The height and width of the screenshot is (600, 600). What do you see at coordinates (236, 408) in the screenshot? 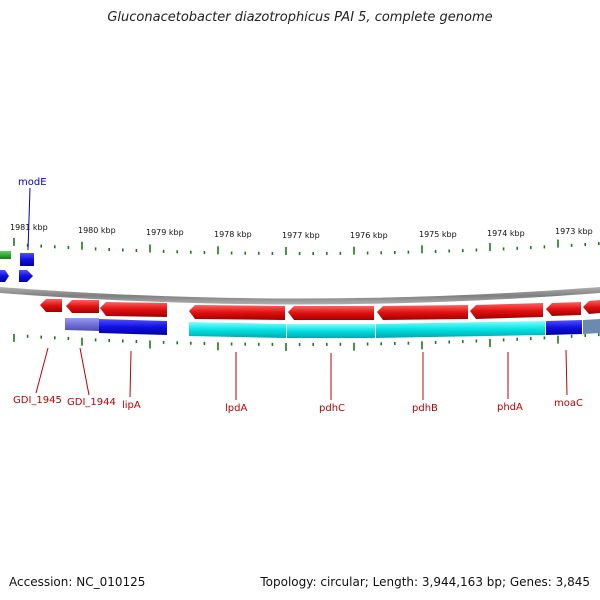
I see `gene-label-lpdA: lpdA` at bounding box center [236, 408].